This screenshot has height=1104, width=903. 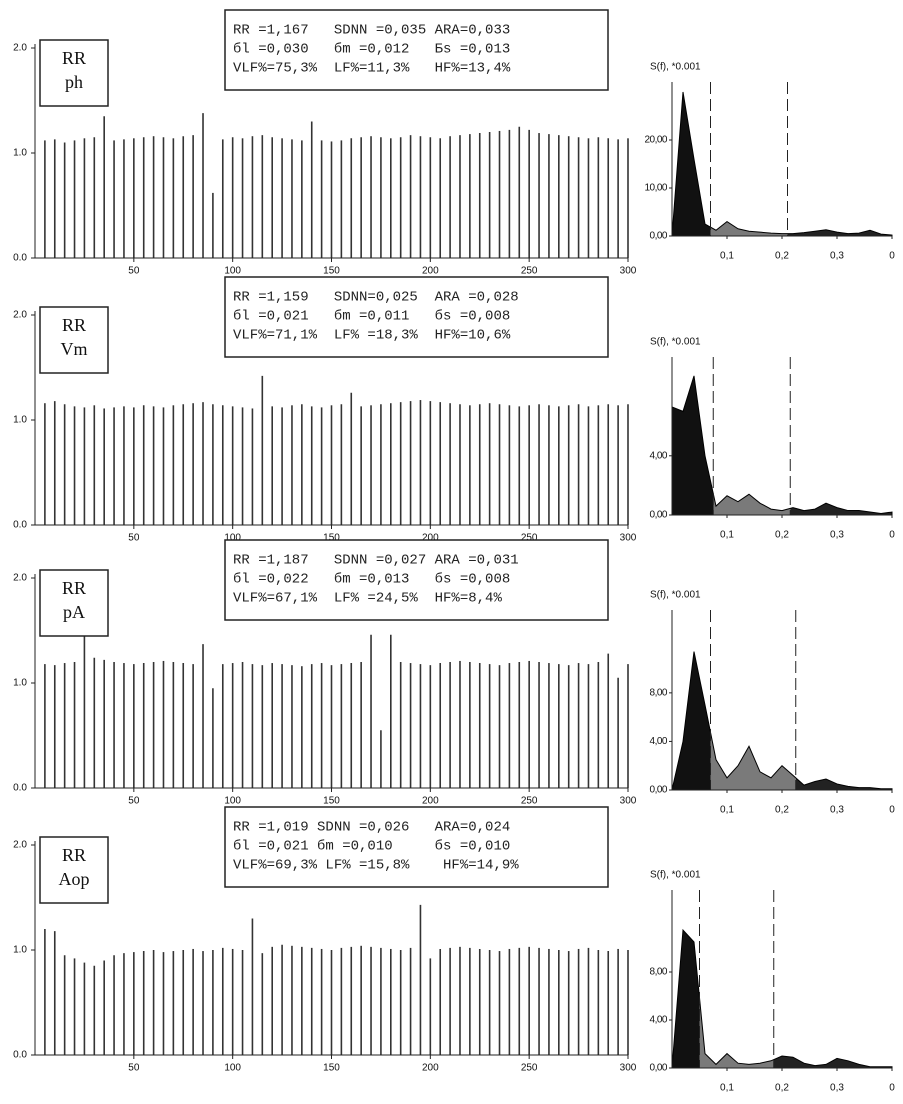 I want to click on info-line: RR =1,159 SDNN=0,025 ARA =0,028, so click(x=376, y=298).